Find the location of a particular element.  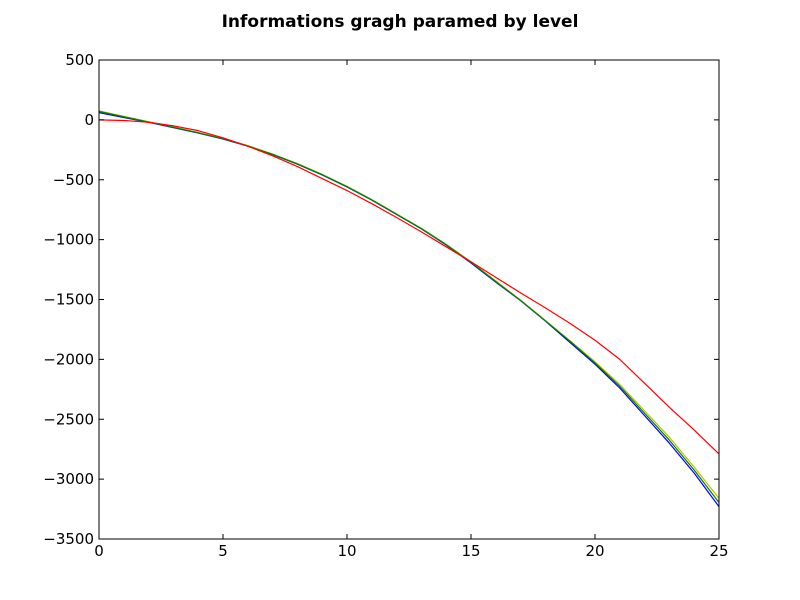

y-tick-label: 0 is located at coordinates (89, 120).